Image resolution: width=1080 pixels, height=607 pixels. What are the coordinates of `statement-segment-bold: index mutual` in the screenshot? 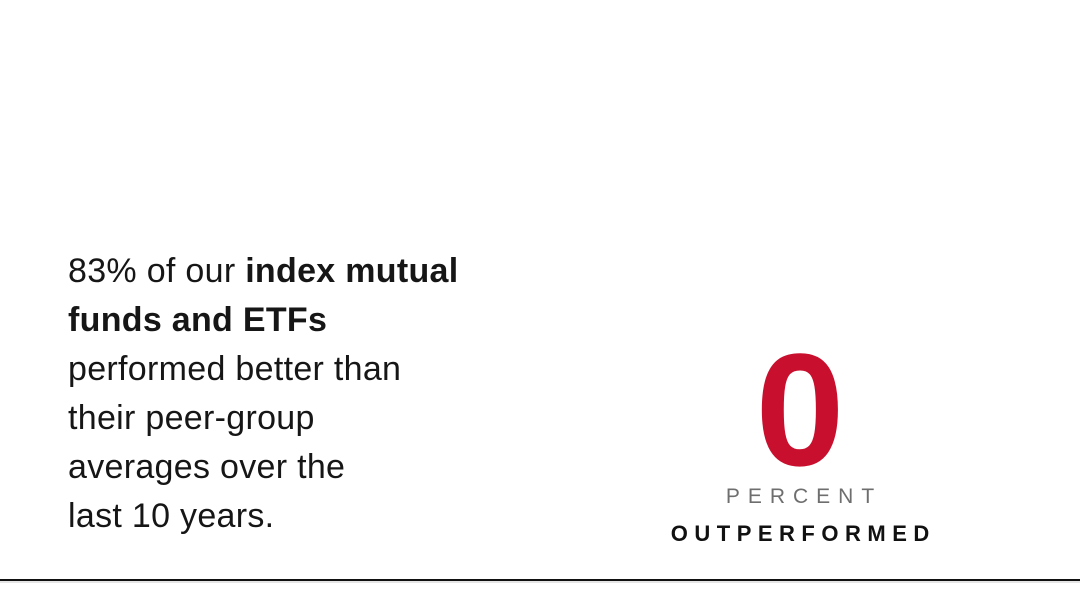 It's located at (352, 271).